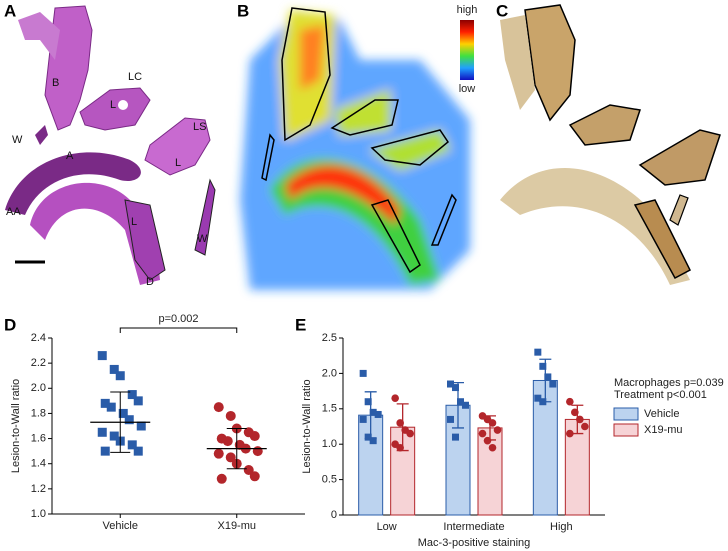 The height and width of the screenshot is (551, 728). Describe the element at coordinates (387, 527) in the screenshot. I see `x-tick-label: Low` at that location.